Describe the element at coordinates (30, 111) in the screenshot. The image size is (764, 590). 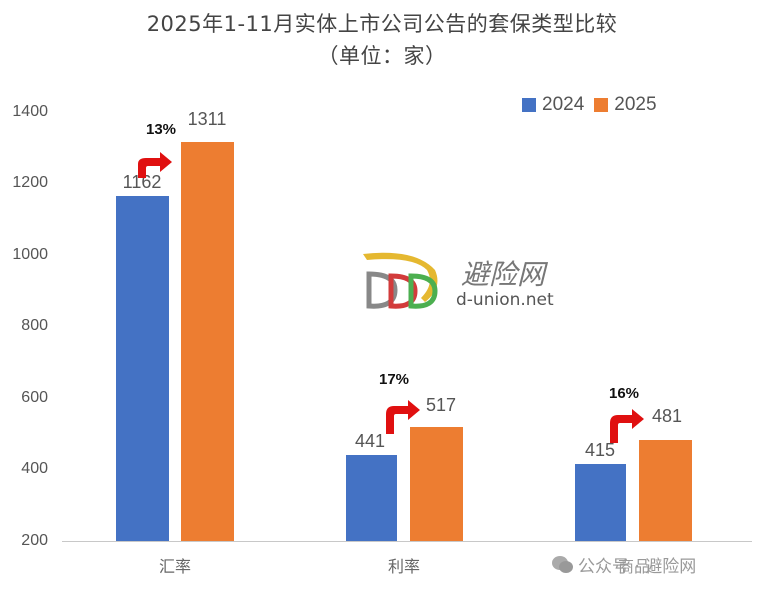
I see `y-tick: 1400` at that location.